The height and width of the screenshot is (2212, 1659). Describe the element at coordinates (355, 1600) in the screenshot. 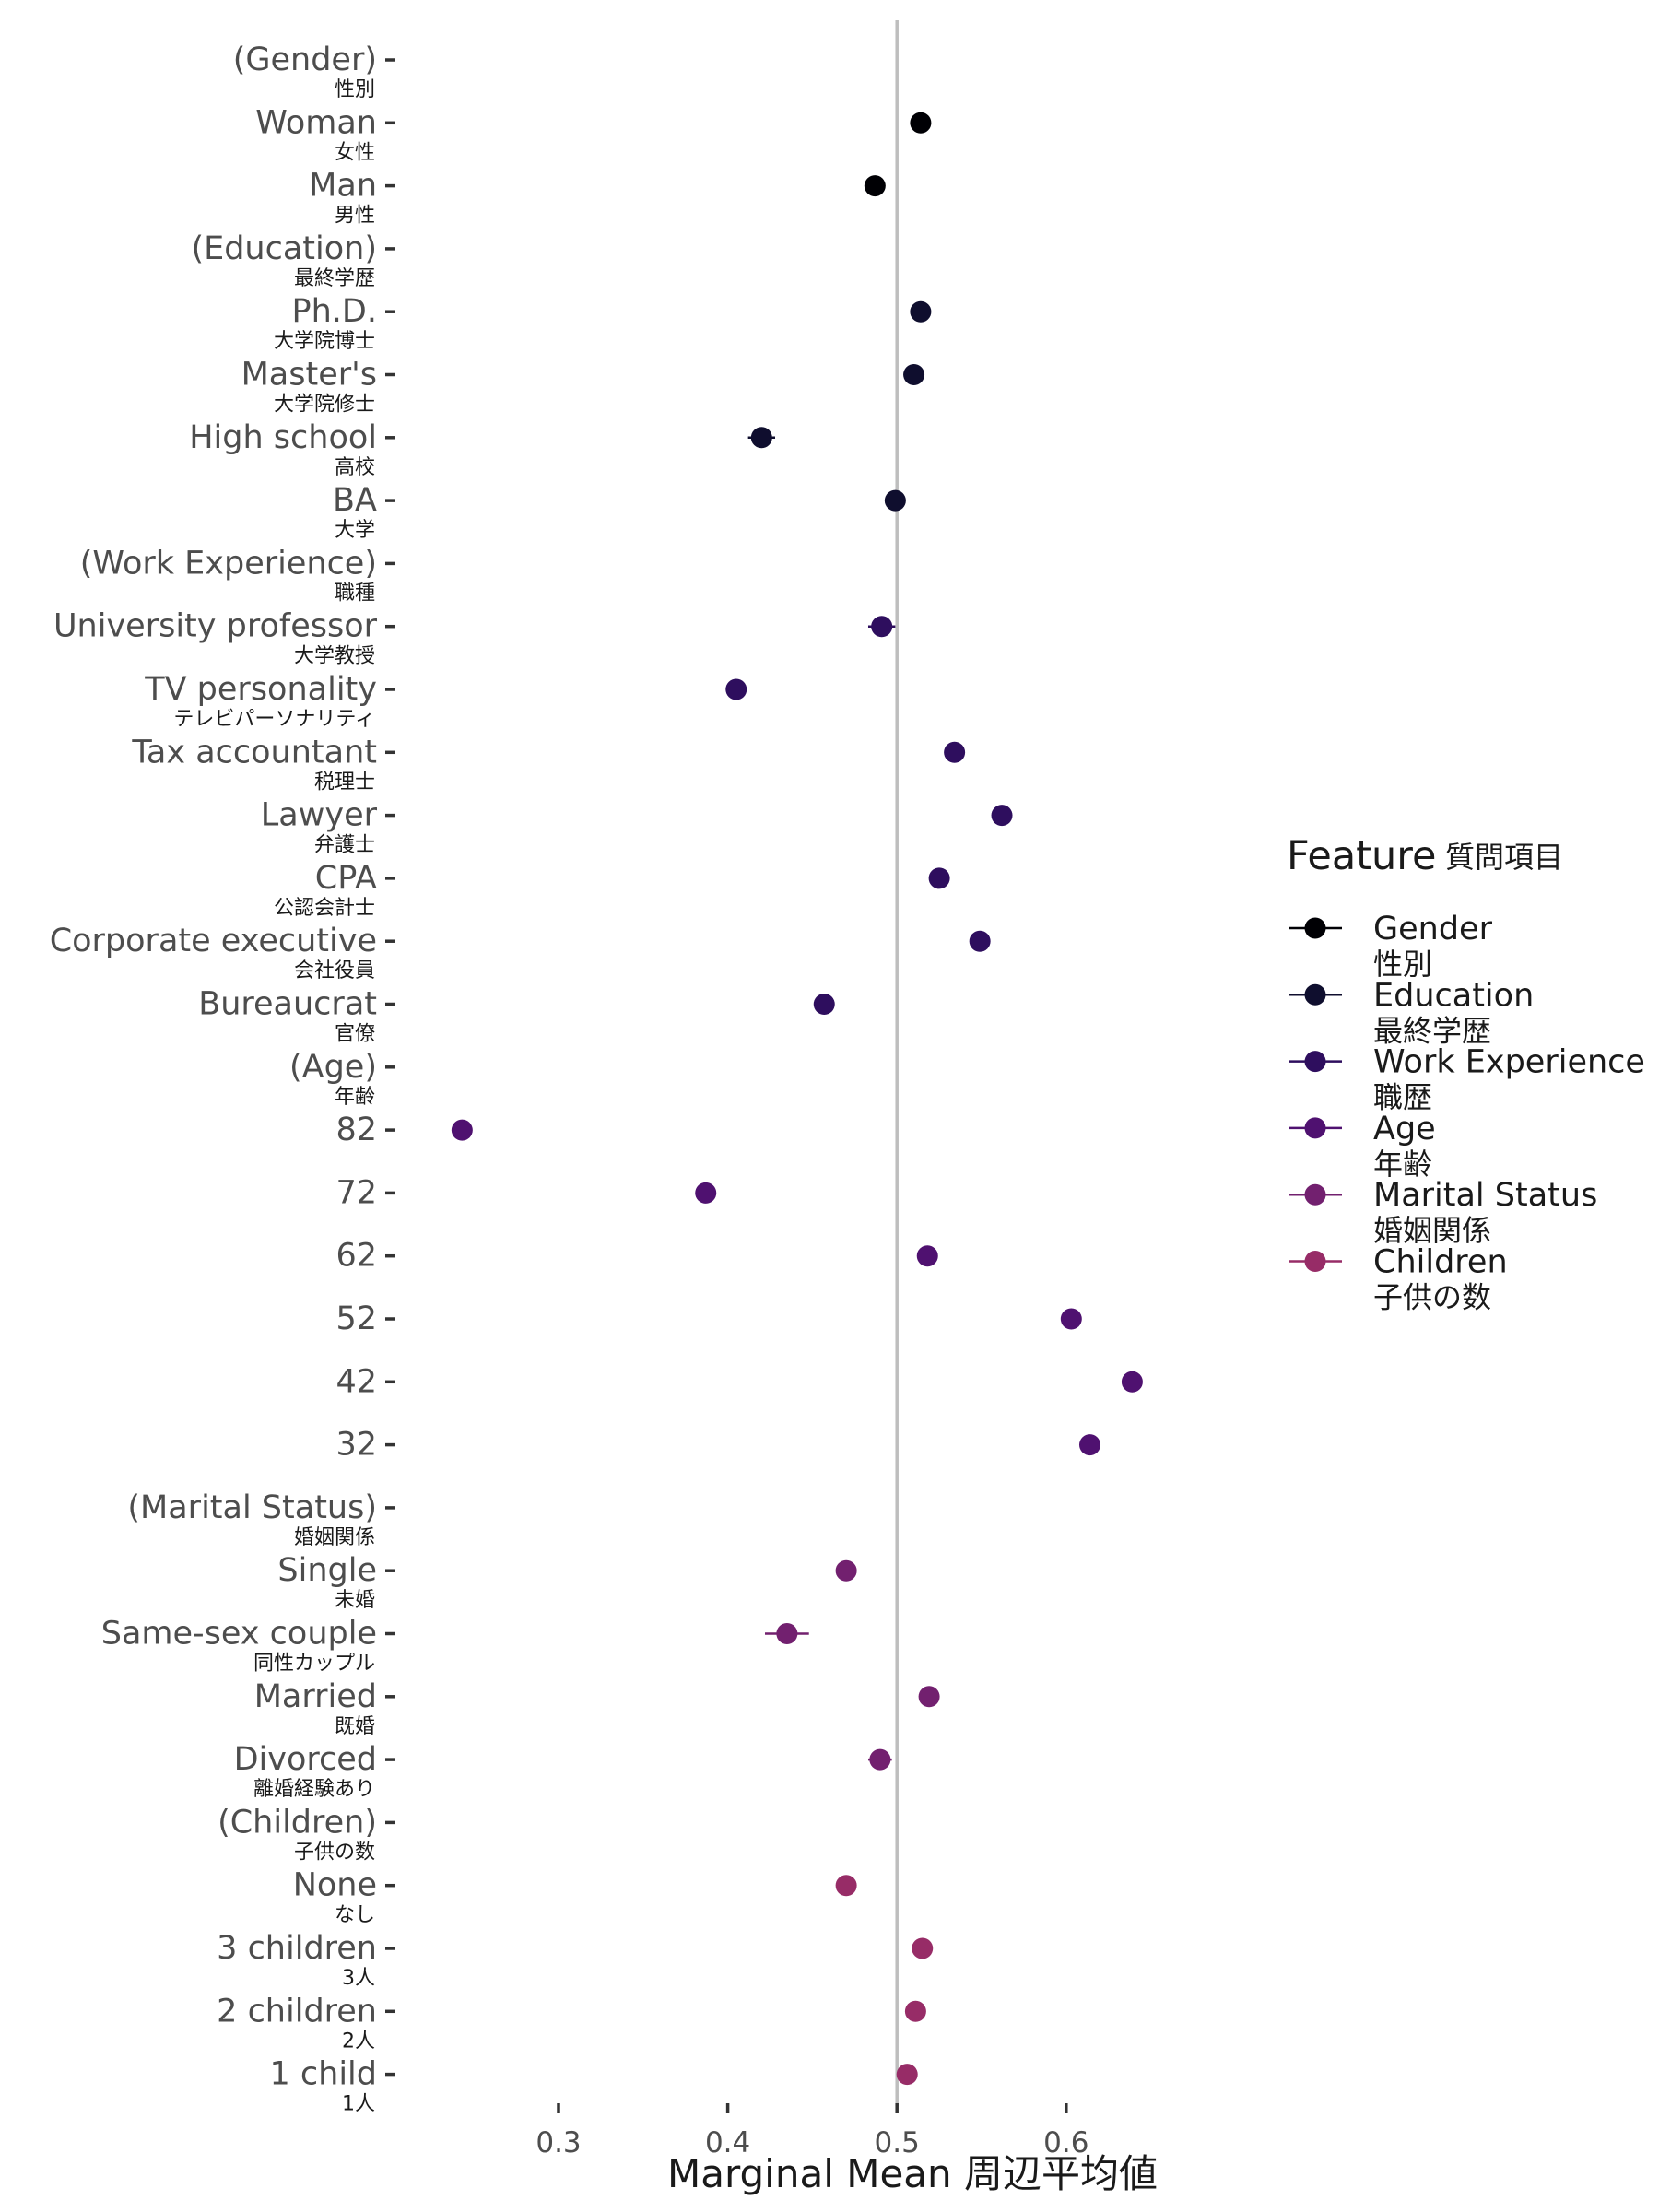

I see `y-tick-sublabel-single: 未婚` at that location.